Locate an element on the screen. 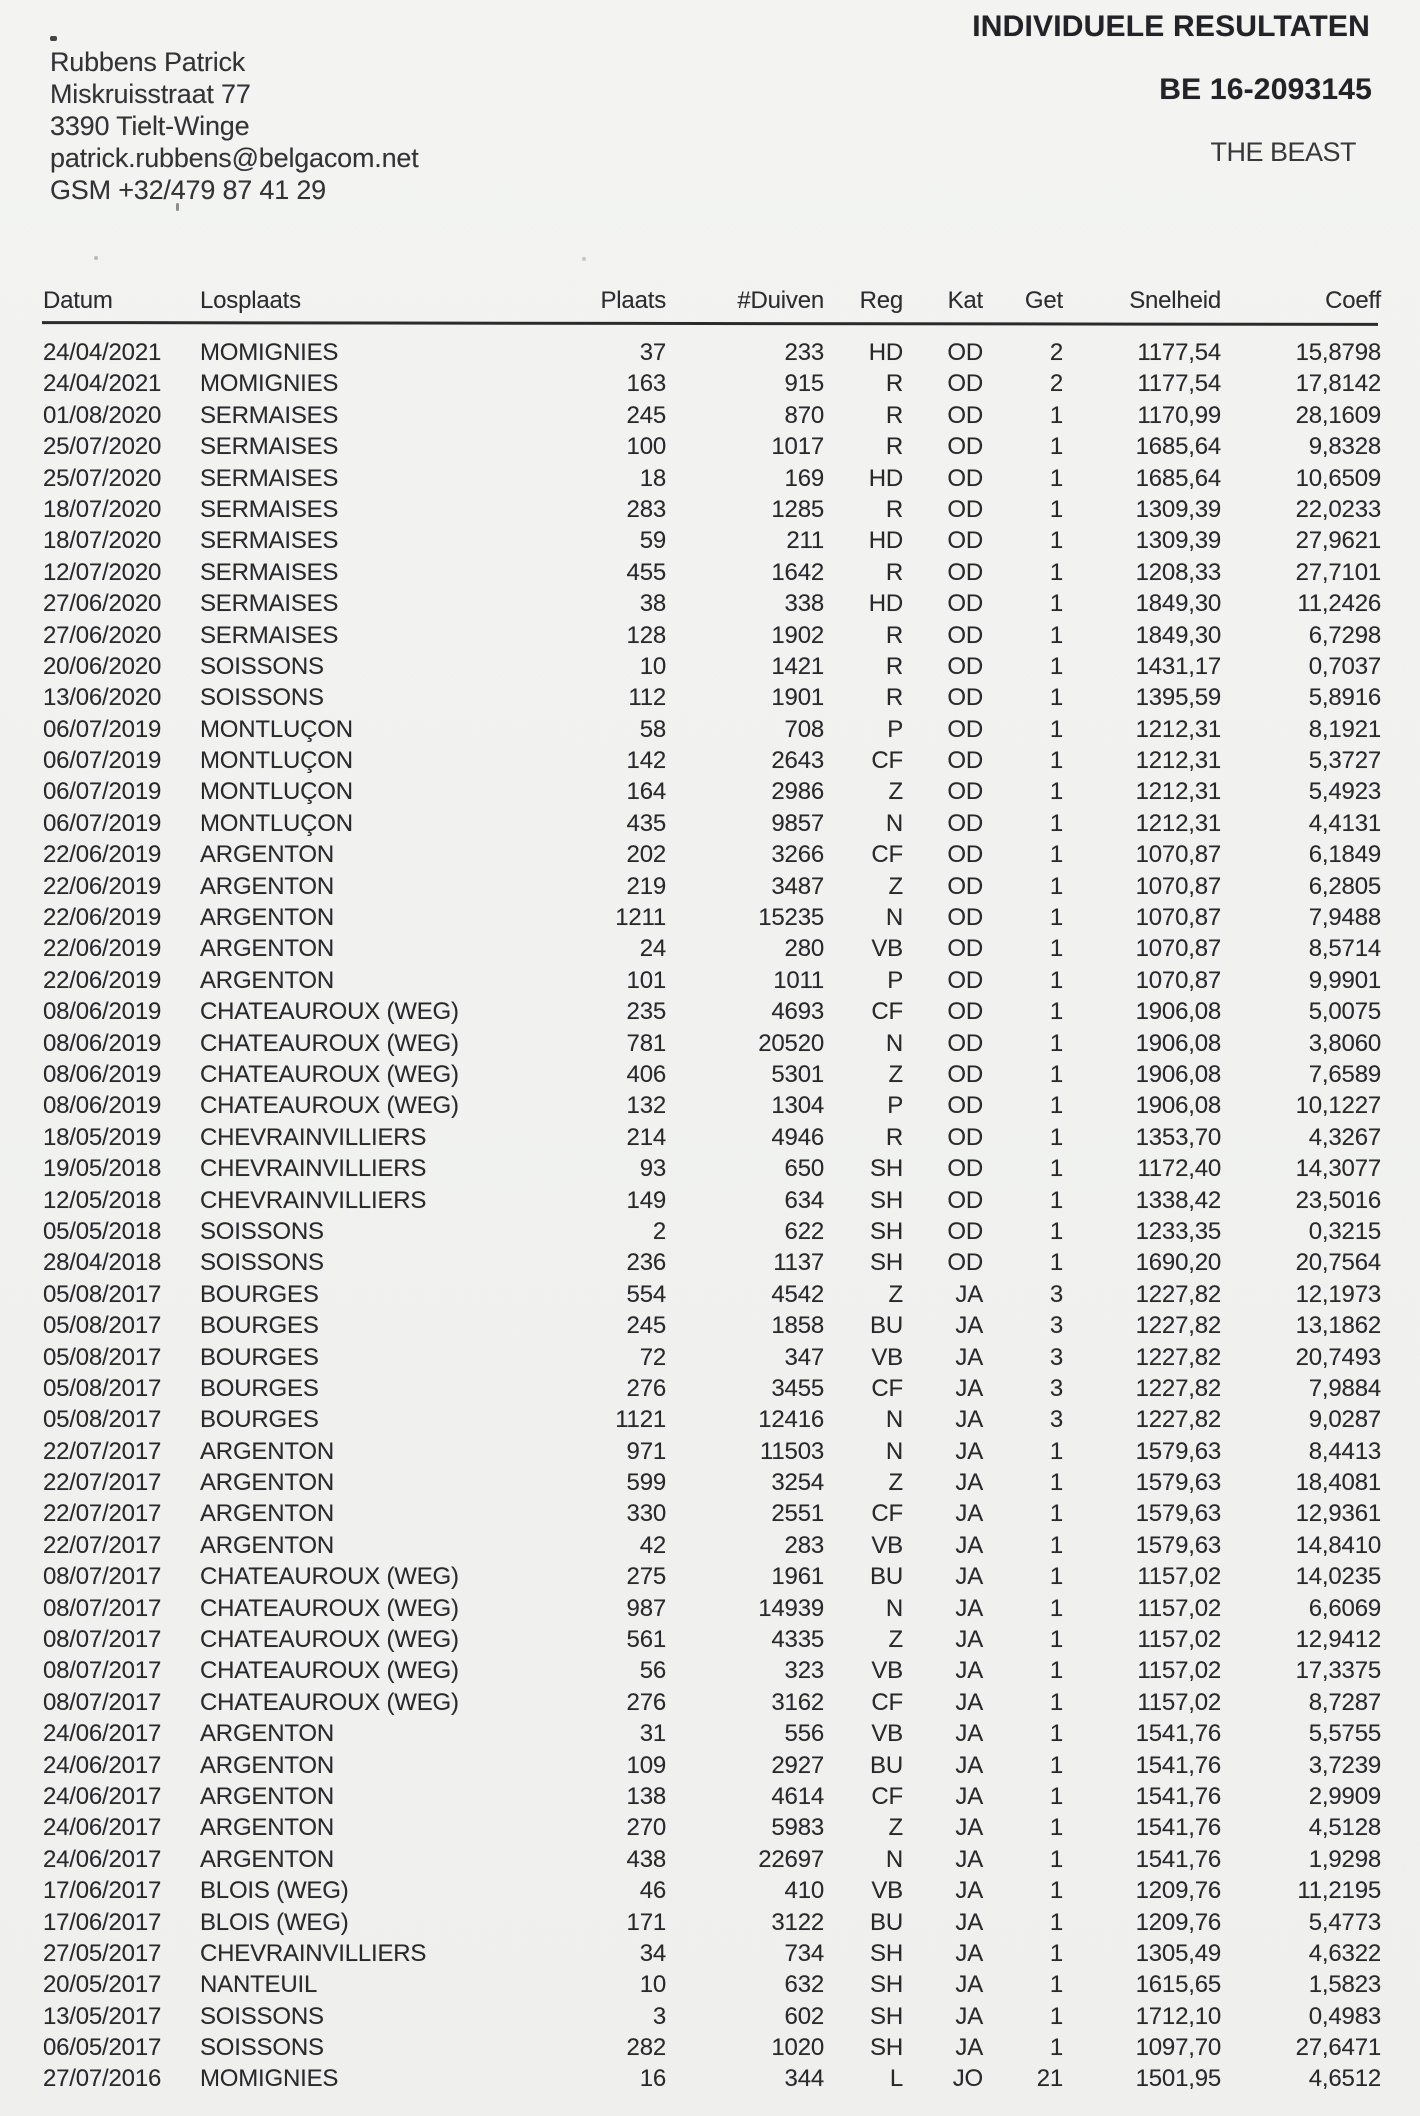 The width and height of the screenshot is (1420, 2116). cell-datum: 22/06/2019 is located at coordinates (102, 918).